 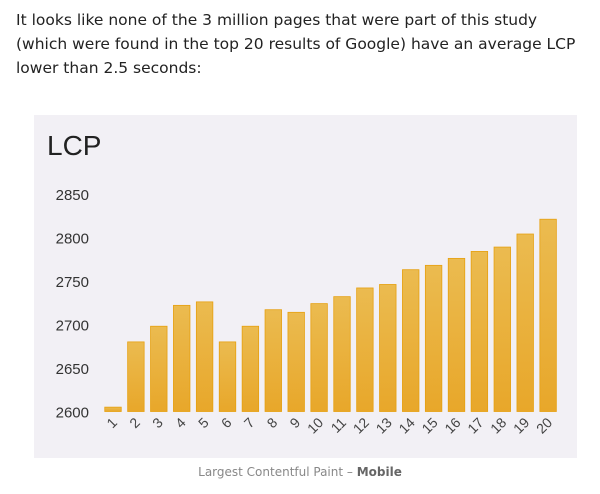 What do you see at coordinates (72, 195) in the screenshot?
I see `y-tick-label: 2850` at bounding box center [72, 195].